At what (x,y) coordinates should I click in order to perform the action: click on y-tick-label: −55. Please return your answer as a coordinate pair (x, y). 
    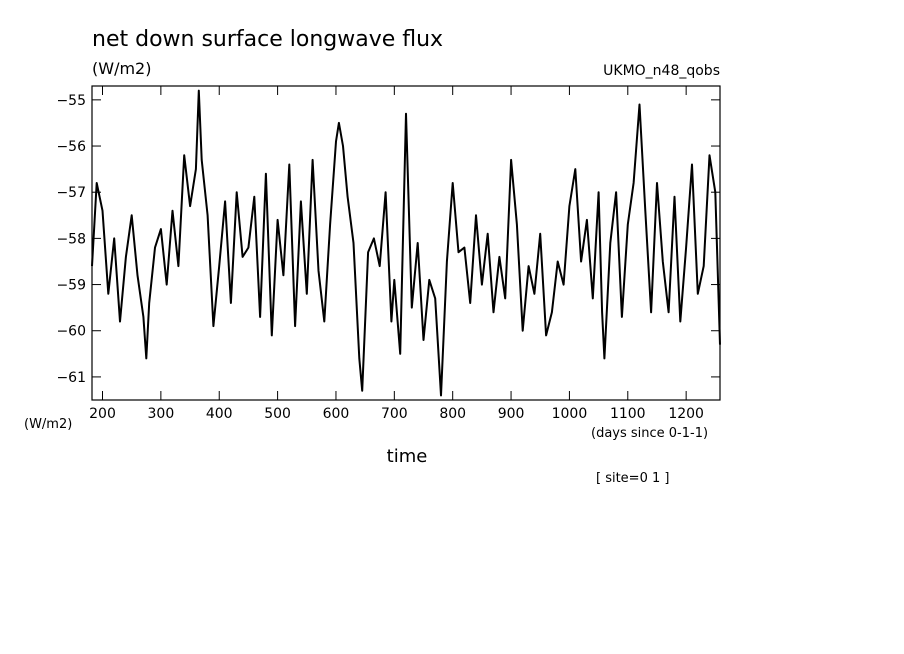
    Looking at the image, I should click on (71, 101).